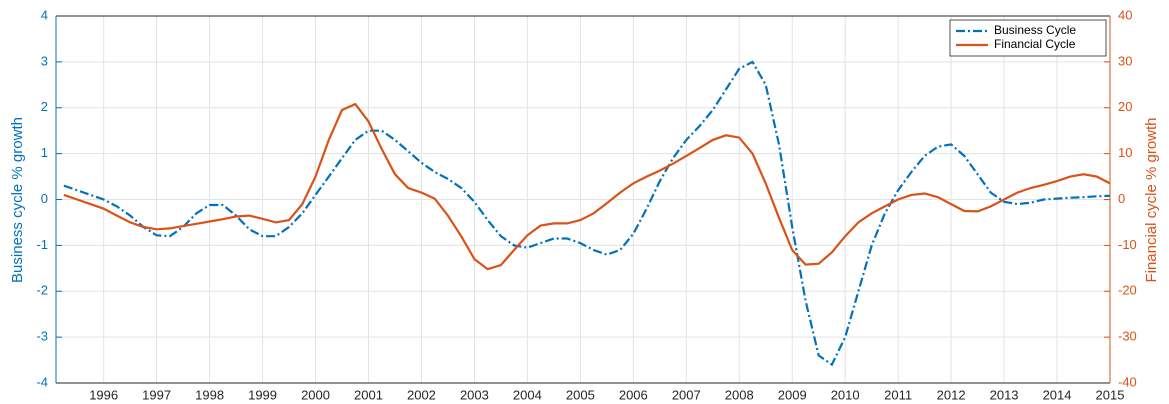 The width and height of the screenshot is (1169, 404). I want to click on x-tick-label: 2012, so click(951, 394).